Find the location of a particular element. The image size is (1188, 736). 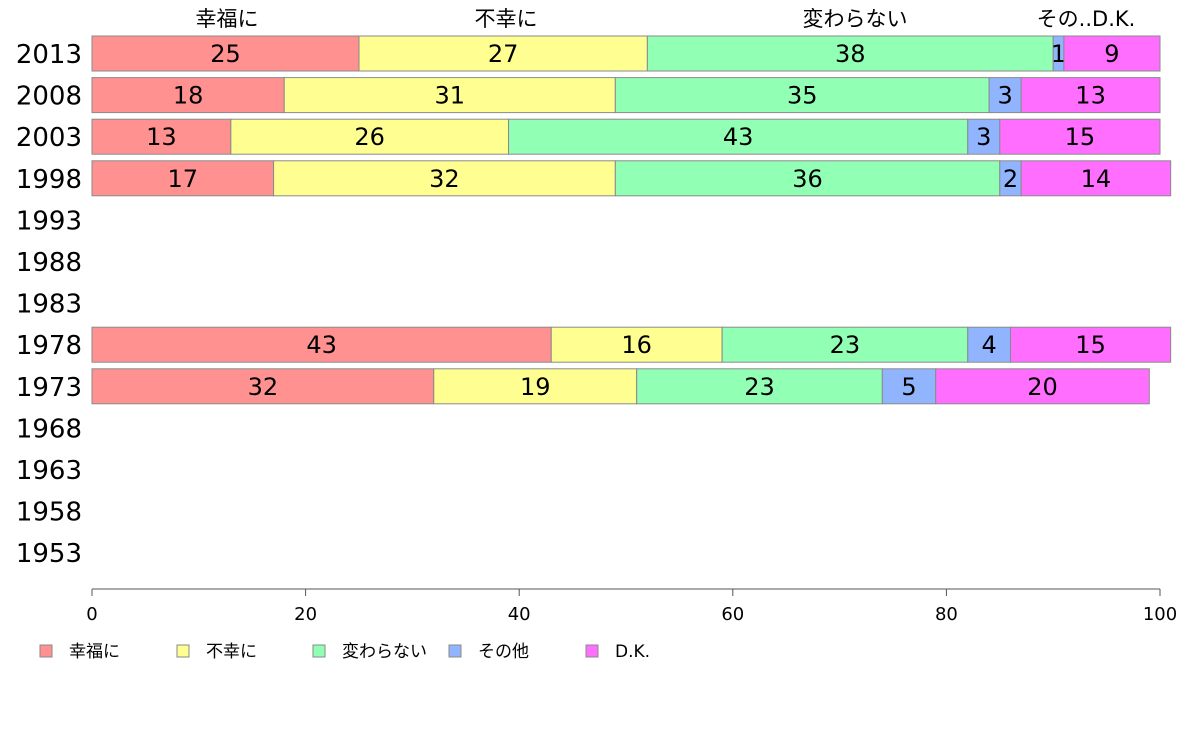

bar-value-label-1973-series-1: 19 is located at coordinates (535, 387).